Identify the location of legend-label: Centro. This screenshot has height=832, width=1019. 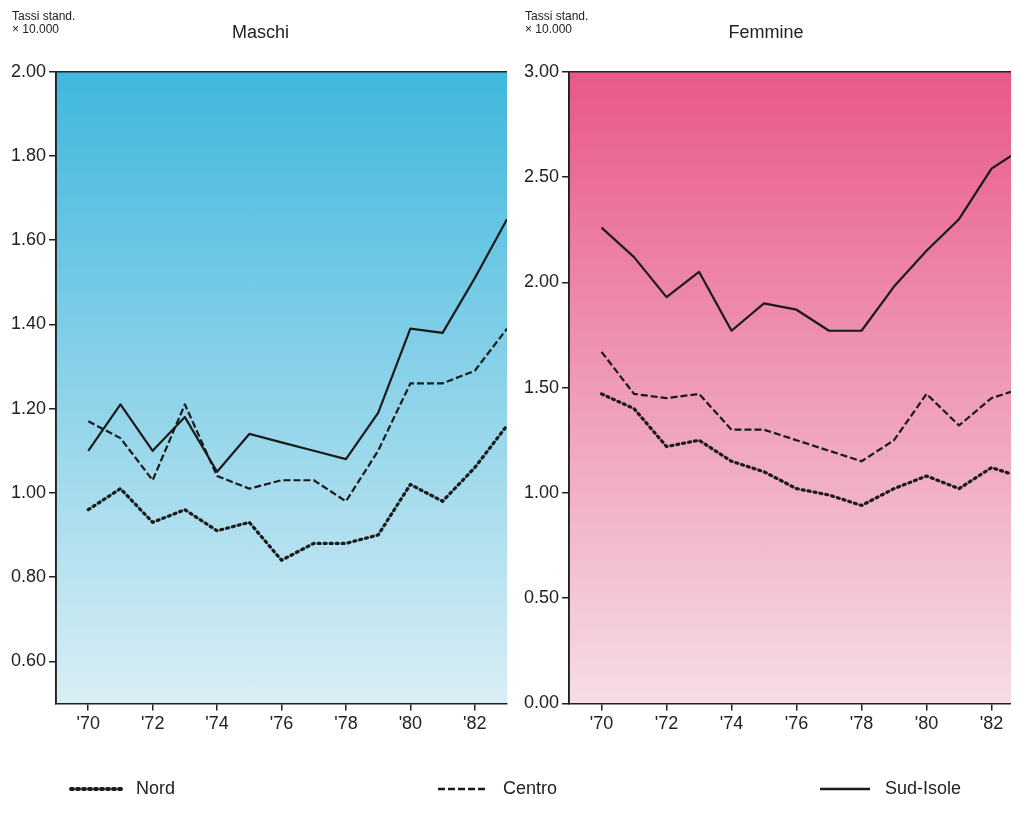
(529, 788).